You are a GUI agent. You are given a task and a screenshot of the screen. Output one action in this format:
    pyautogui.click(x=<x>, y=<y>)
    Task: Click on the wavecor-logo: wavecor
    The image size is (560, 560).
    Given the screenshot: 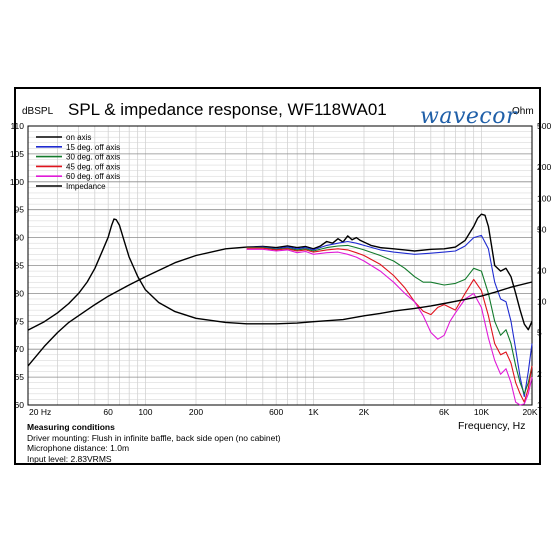 What is the action you would take?
    pyautogui.click(x=468, y=116)
    